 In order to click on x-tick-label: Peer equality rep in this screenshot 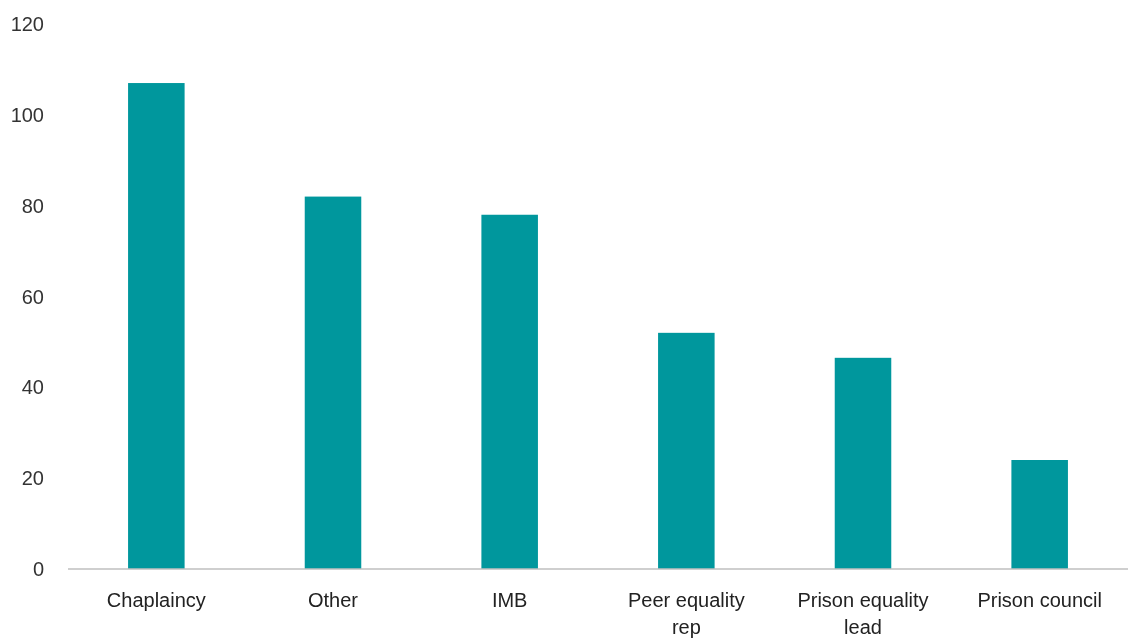, I will do `click(686, 613)`.